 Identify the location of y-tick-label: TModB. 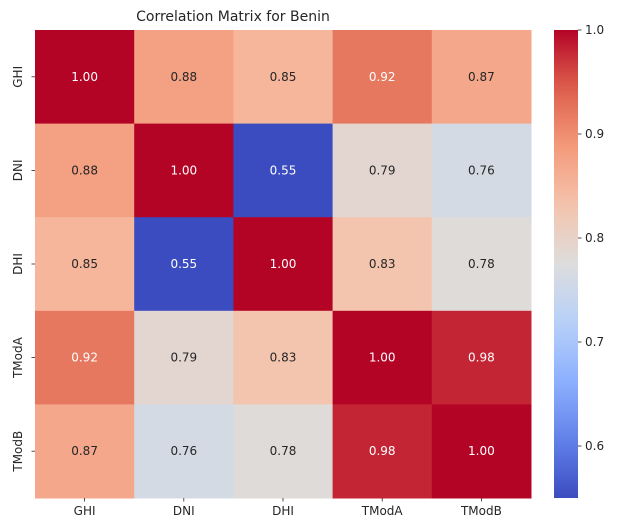
(18, 452).